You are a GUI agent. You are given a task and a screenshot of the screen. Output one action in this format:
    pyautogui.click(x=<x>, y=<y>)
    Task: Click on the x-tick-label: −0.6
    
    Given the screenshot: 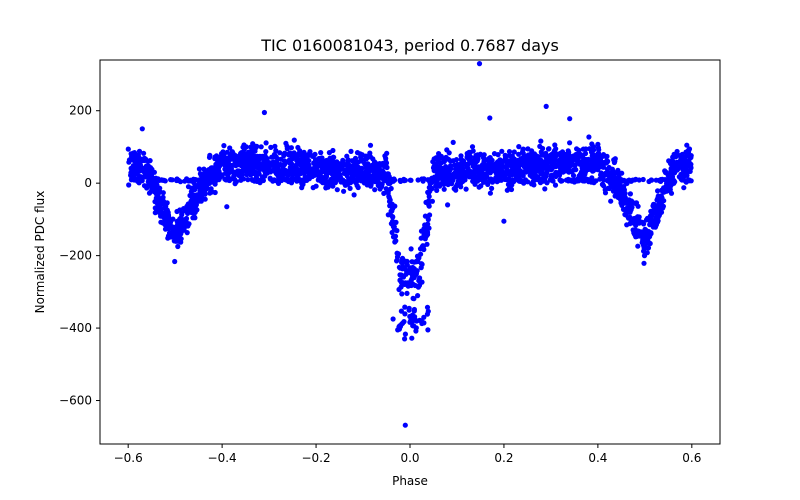 What is the action you would take?
    pyautogui.click(x=128, y=458)
    